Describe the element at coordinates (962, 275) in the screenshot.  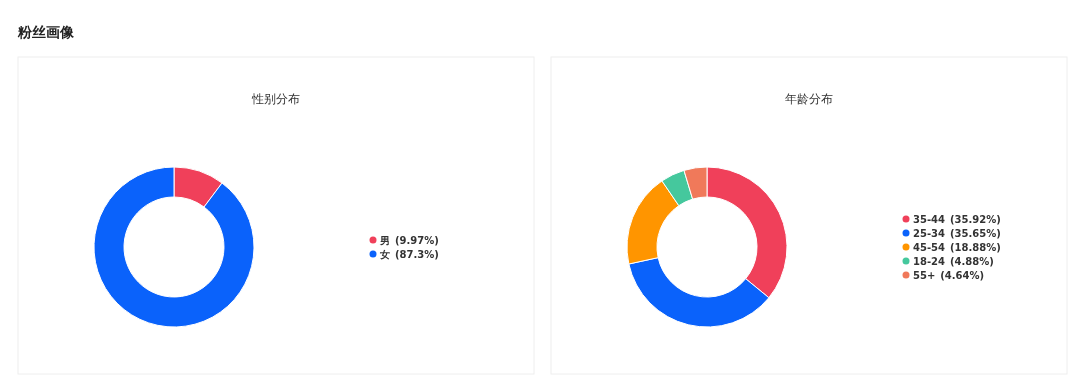
I see `data-label: (4.64%)` at that location.